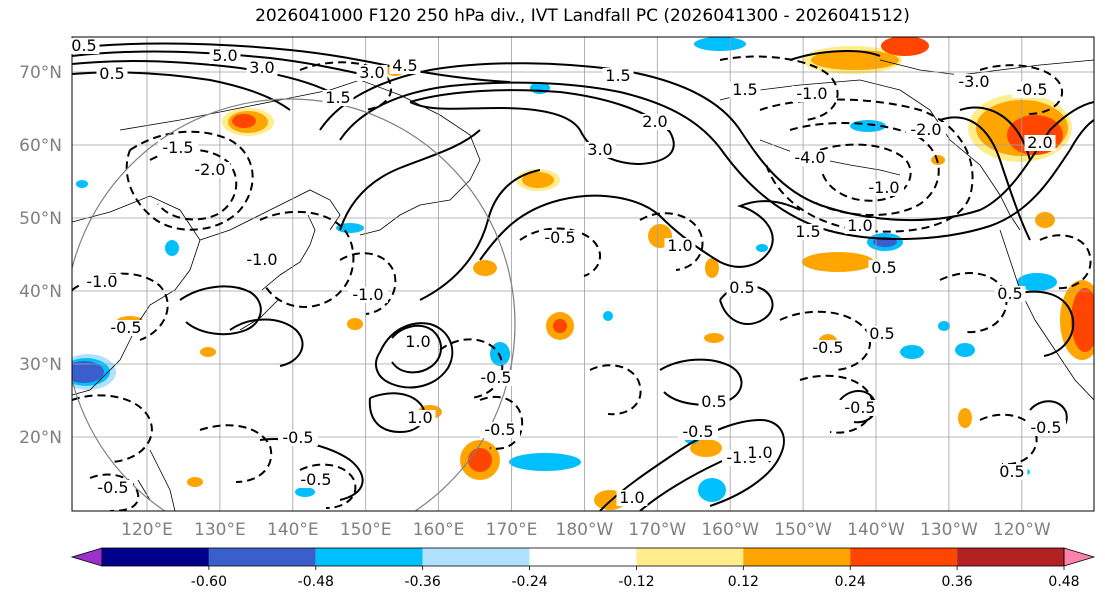 The width and height of the screenshot is (1105, 604). I want to click on lon-label: 150°W, so click(803, 530).